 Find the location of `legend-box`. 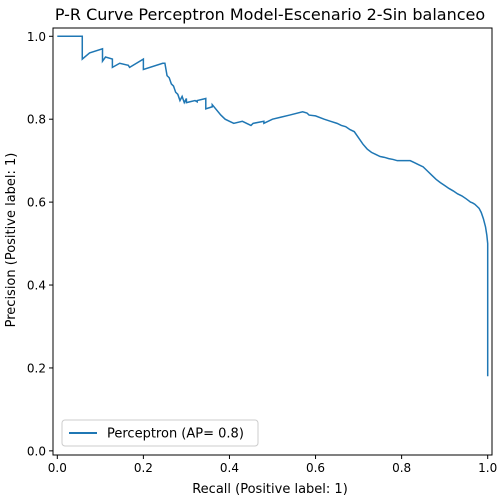

legend-box is located at coordinates (160, 433).